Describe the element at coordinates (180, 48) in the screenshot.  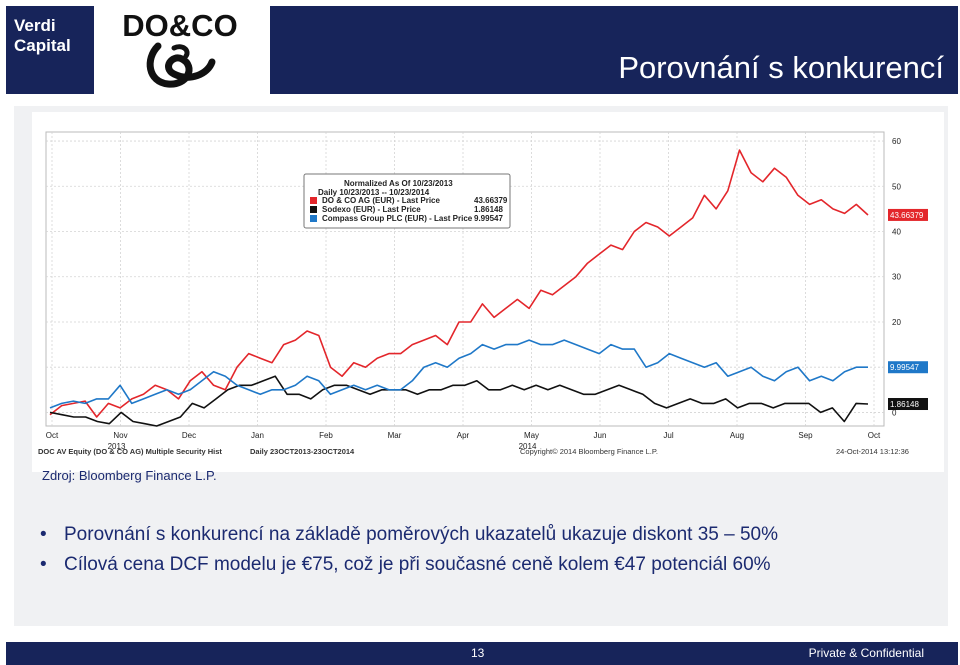
I see `do-and-co-logo: DO&CO` at that location.